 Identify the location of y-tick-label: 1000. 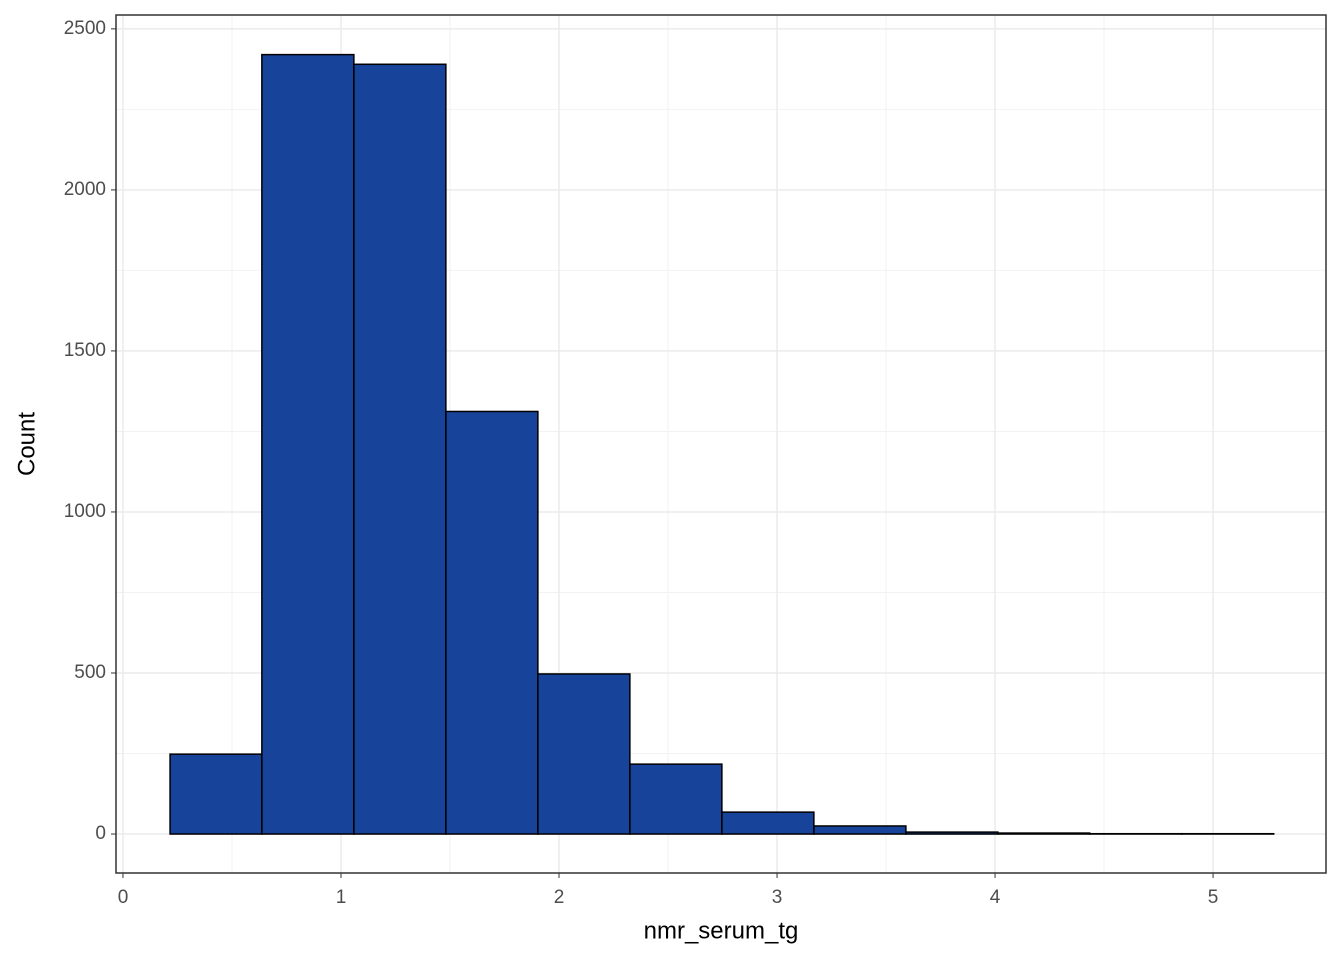
(85, 511).